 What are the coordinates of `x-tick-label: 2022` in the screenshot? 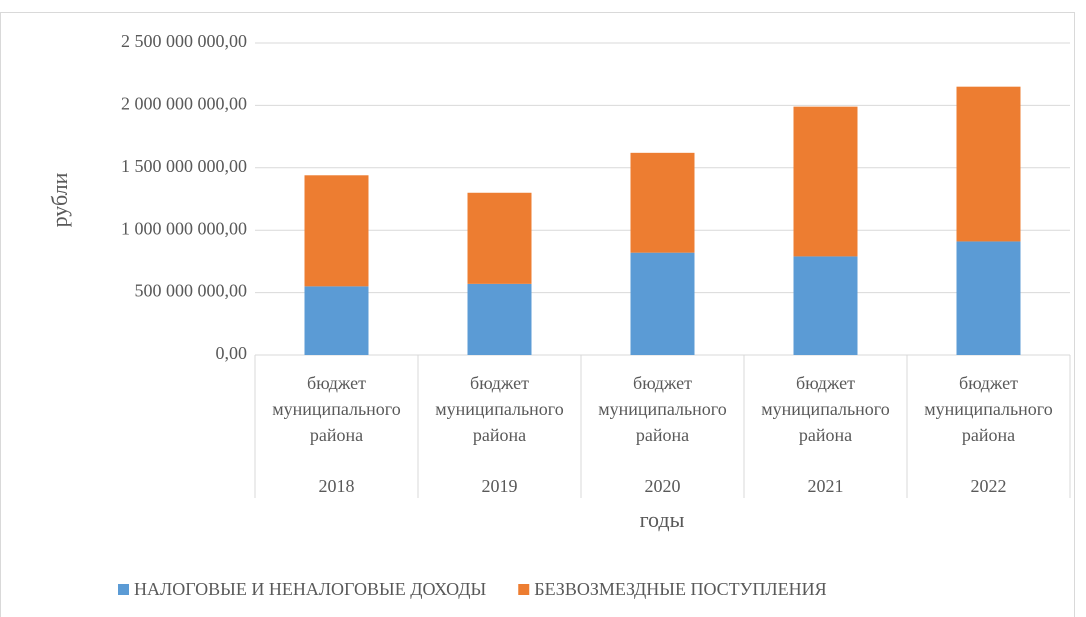 It's located at (989, 486).